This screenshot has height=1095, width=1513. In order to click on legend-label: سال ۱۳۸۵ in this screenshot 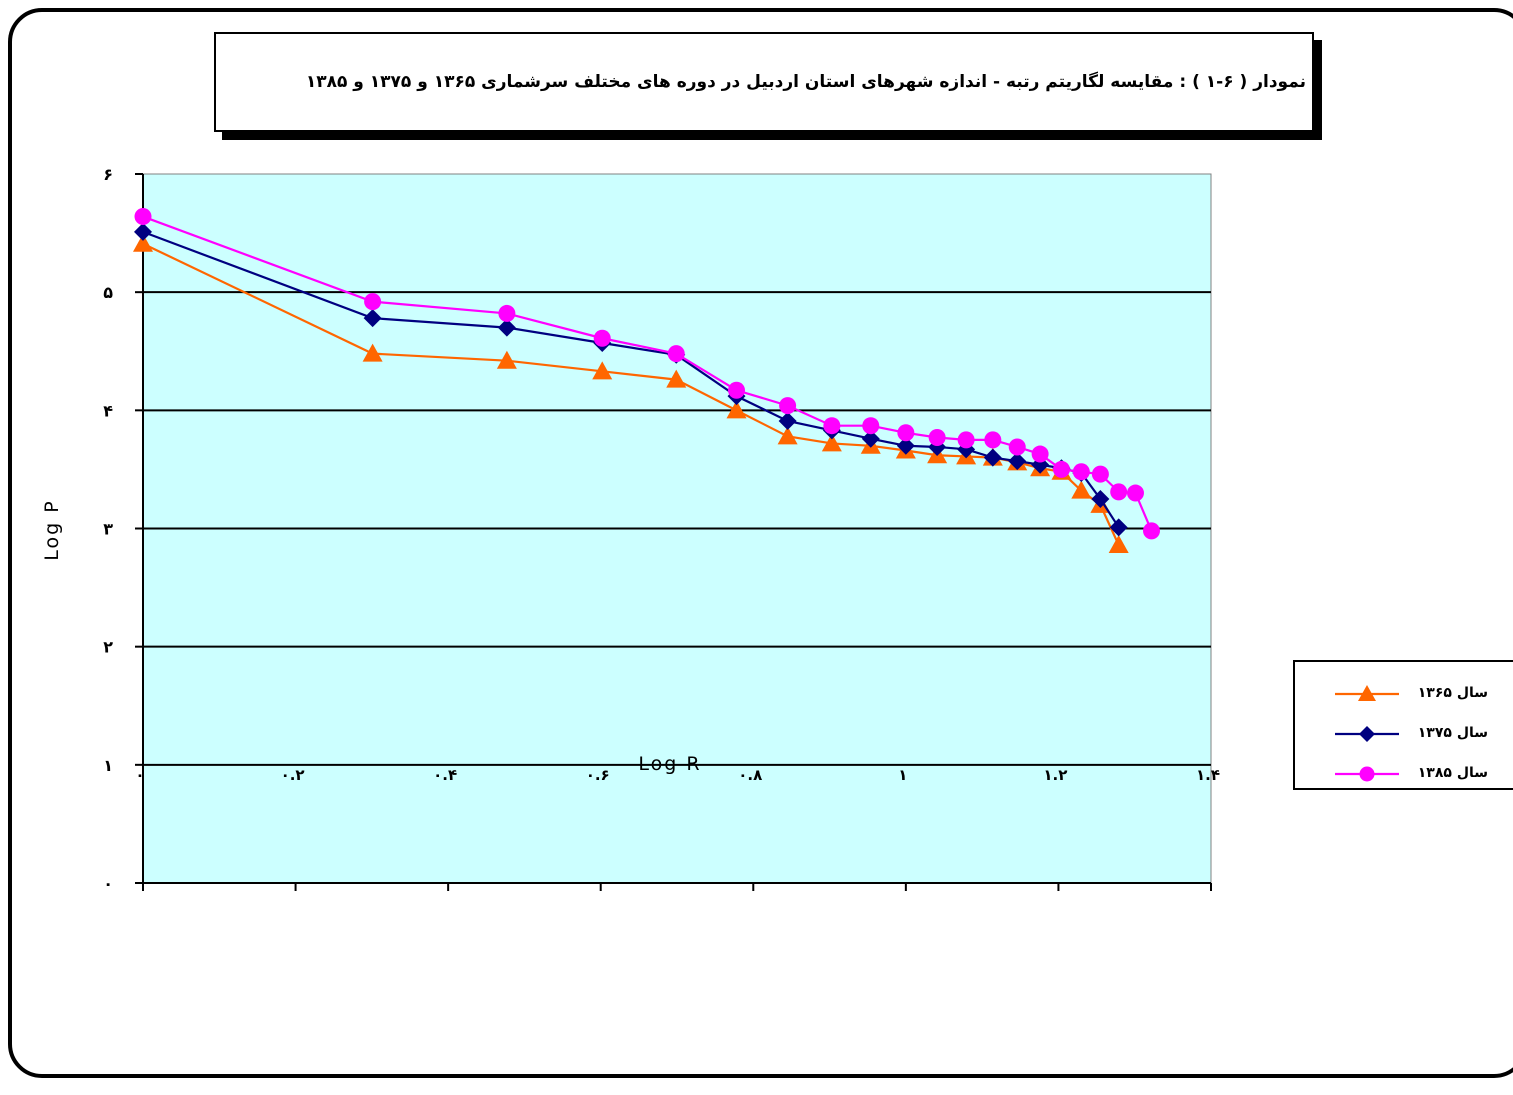, I will do `click(1452, 773)`.